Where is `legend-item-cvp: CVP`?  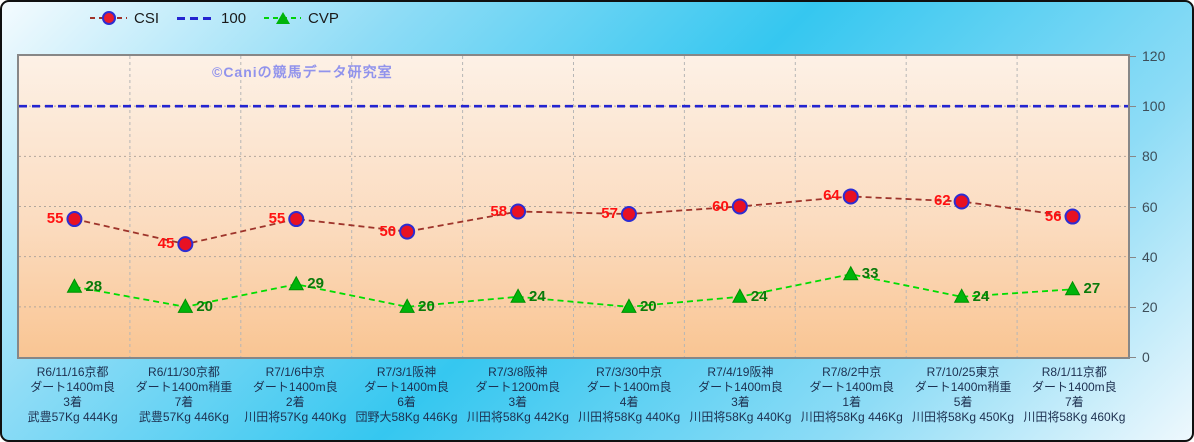 legend-item-cvp: CVP is located at coordinates (301, 18).